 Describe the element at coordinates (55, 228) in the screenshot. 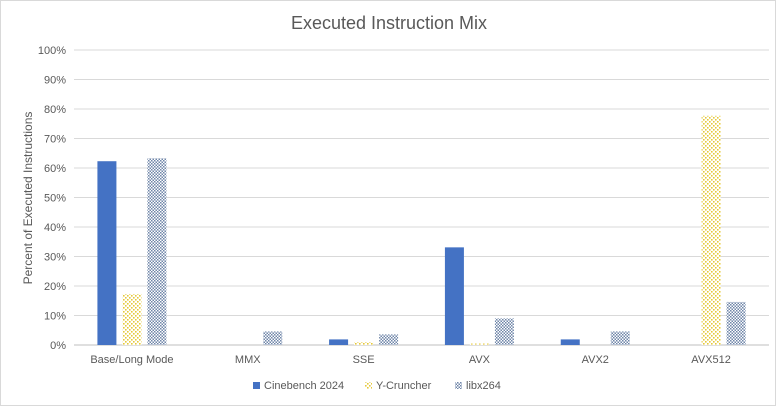

I see `y-tick-label: 40%` at that location.